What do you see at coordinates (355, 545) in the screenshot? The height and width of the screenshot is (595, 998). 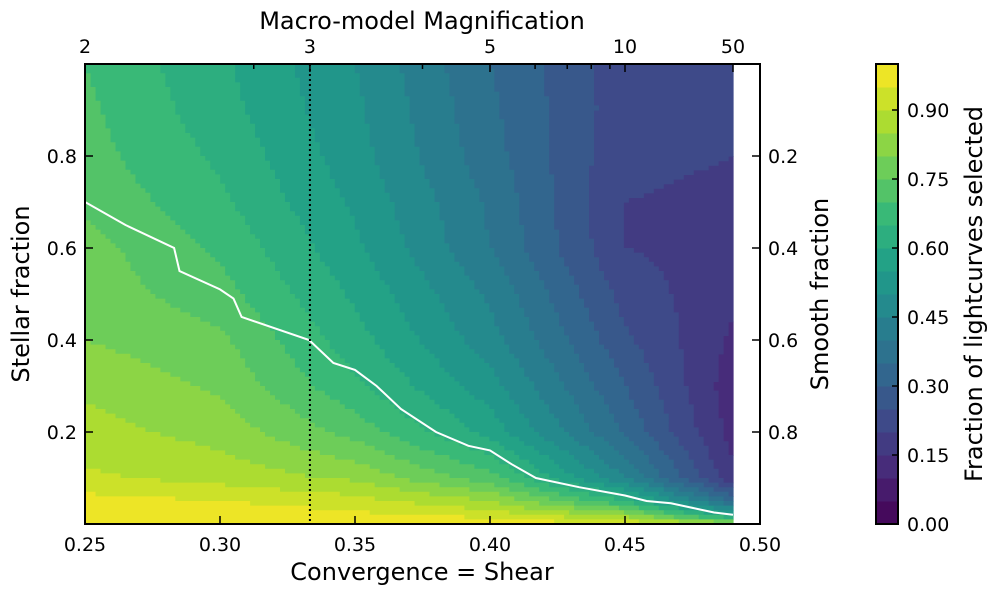 I see `x-tick-label: 0.35` at bounding box center [355, 545].